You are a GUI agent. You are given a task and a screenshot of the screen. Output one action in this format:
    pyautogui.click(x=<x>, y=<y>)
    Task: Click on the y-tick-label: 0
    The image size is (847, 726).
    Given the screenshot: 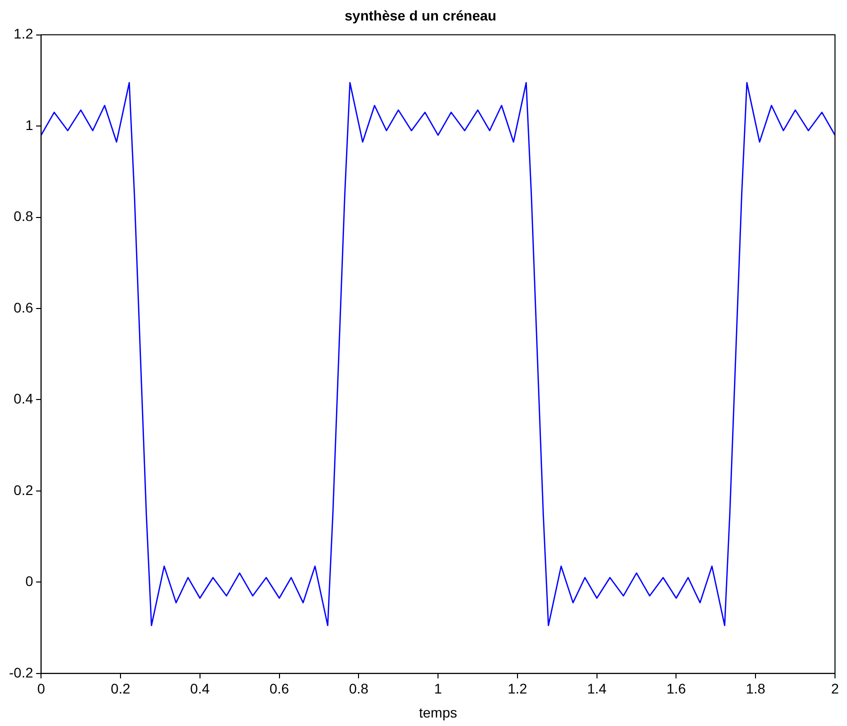 What is the action you would take?
    pyautogui.click(x=29, y=581)
    